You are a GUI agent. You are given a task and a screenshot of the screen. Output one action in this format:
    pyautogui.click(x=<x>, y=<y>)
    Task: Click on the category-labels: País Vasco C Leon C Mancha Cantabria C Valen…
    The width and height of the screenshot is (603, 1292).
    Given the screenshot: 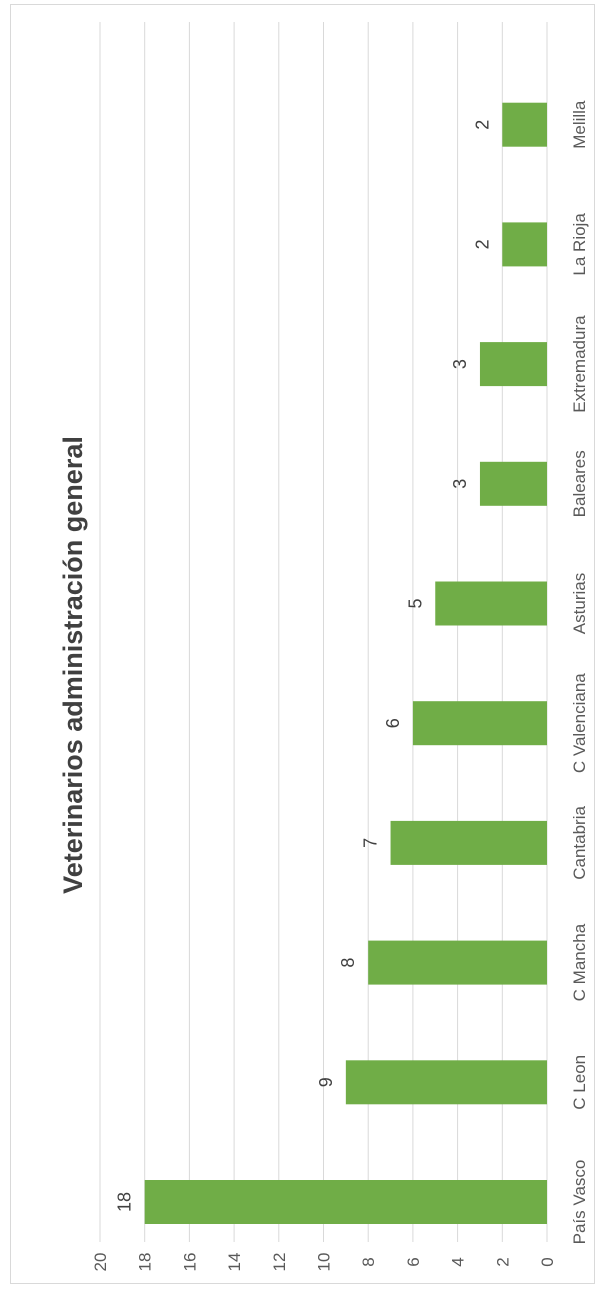 What is the action you would take?
    pyautogui.click(x=579, y=672)
    